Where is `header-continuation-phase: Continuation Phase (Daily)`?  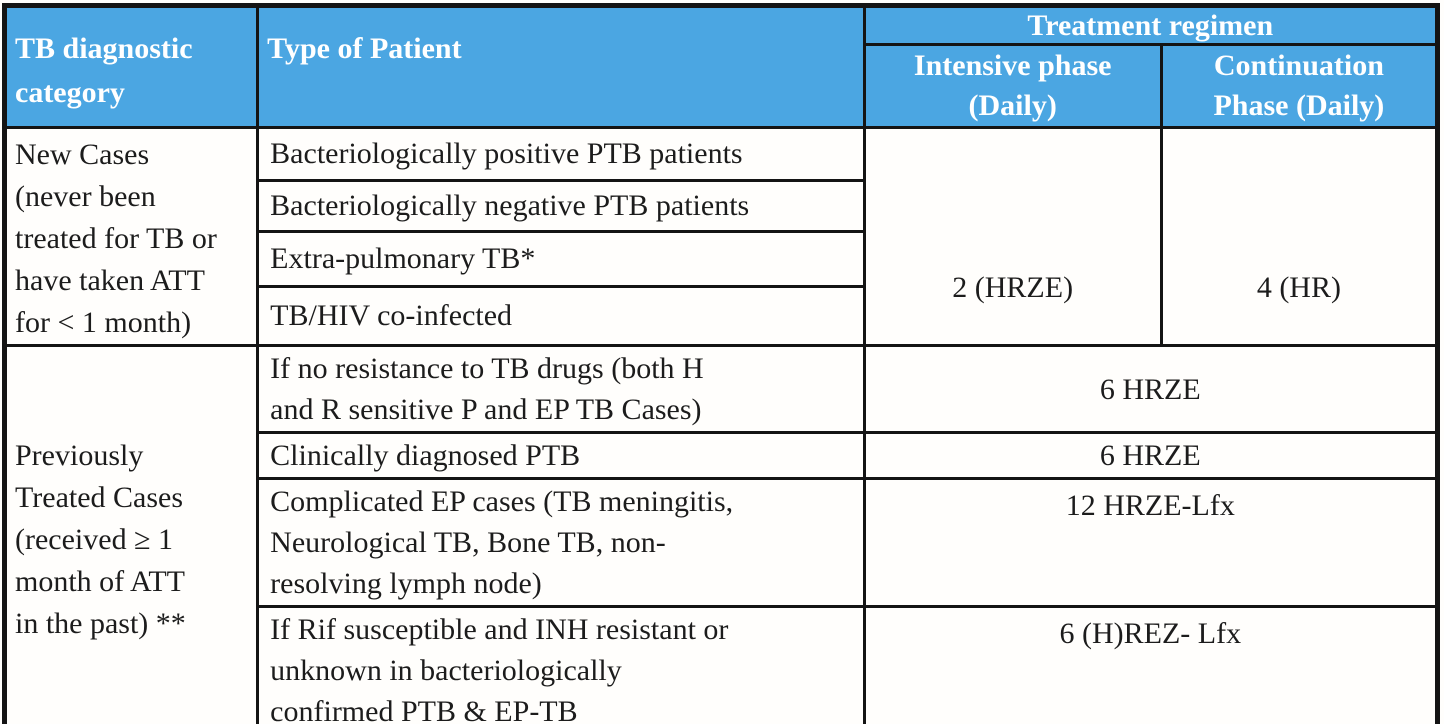
header-continuation-phase: Continuation Phase (Daily) is located at coordinates (1299, 86).